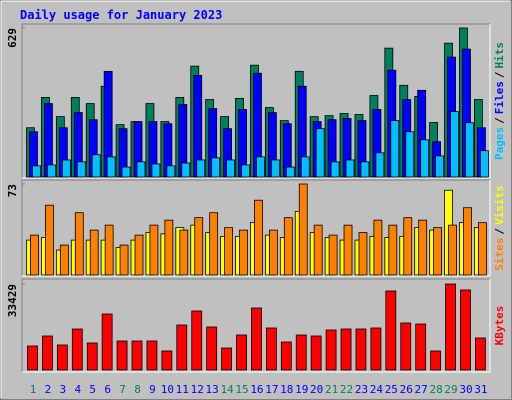 The height and width of the screenshot is (400, 512). What do you see at coordinates (33, 389) in the screenshot?
I see `x-tick-label: 1` at bounding box center [33, 389].